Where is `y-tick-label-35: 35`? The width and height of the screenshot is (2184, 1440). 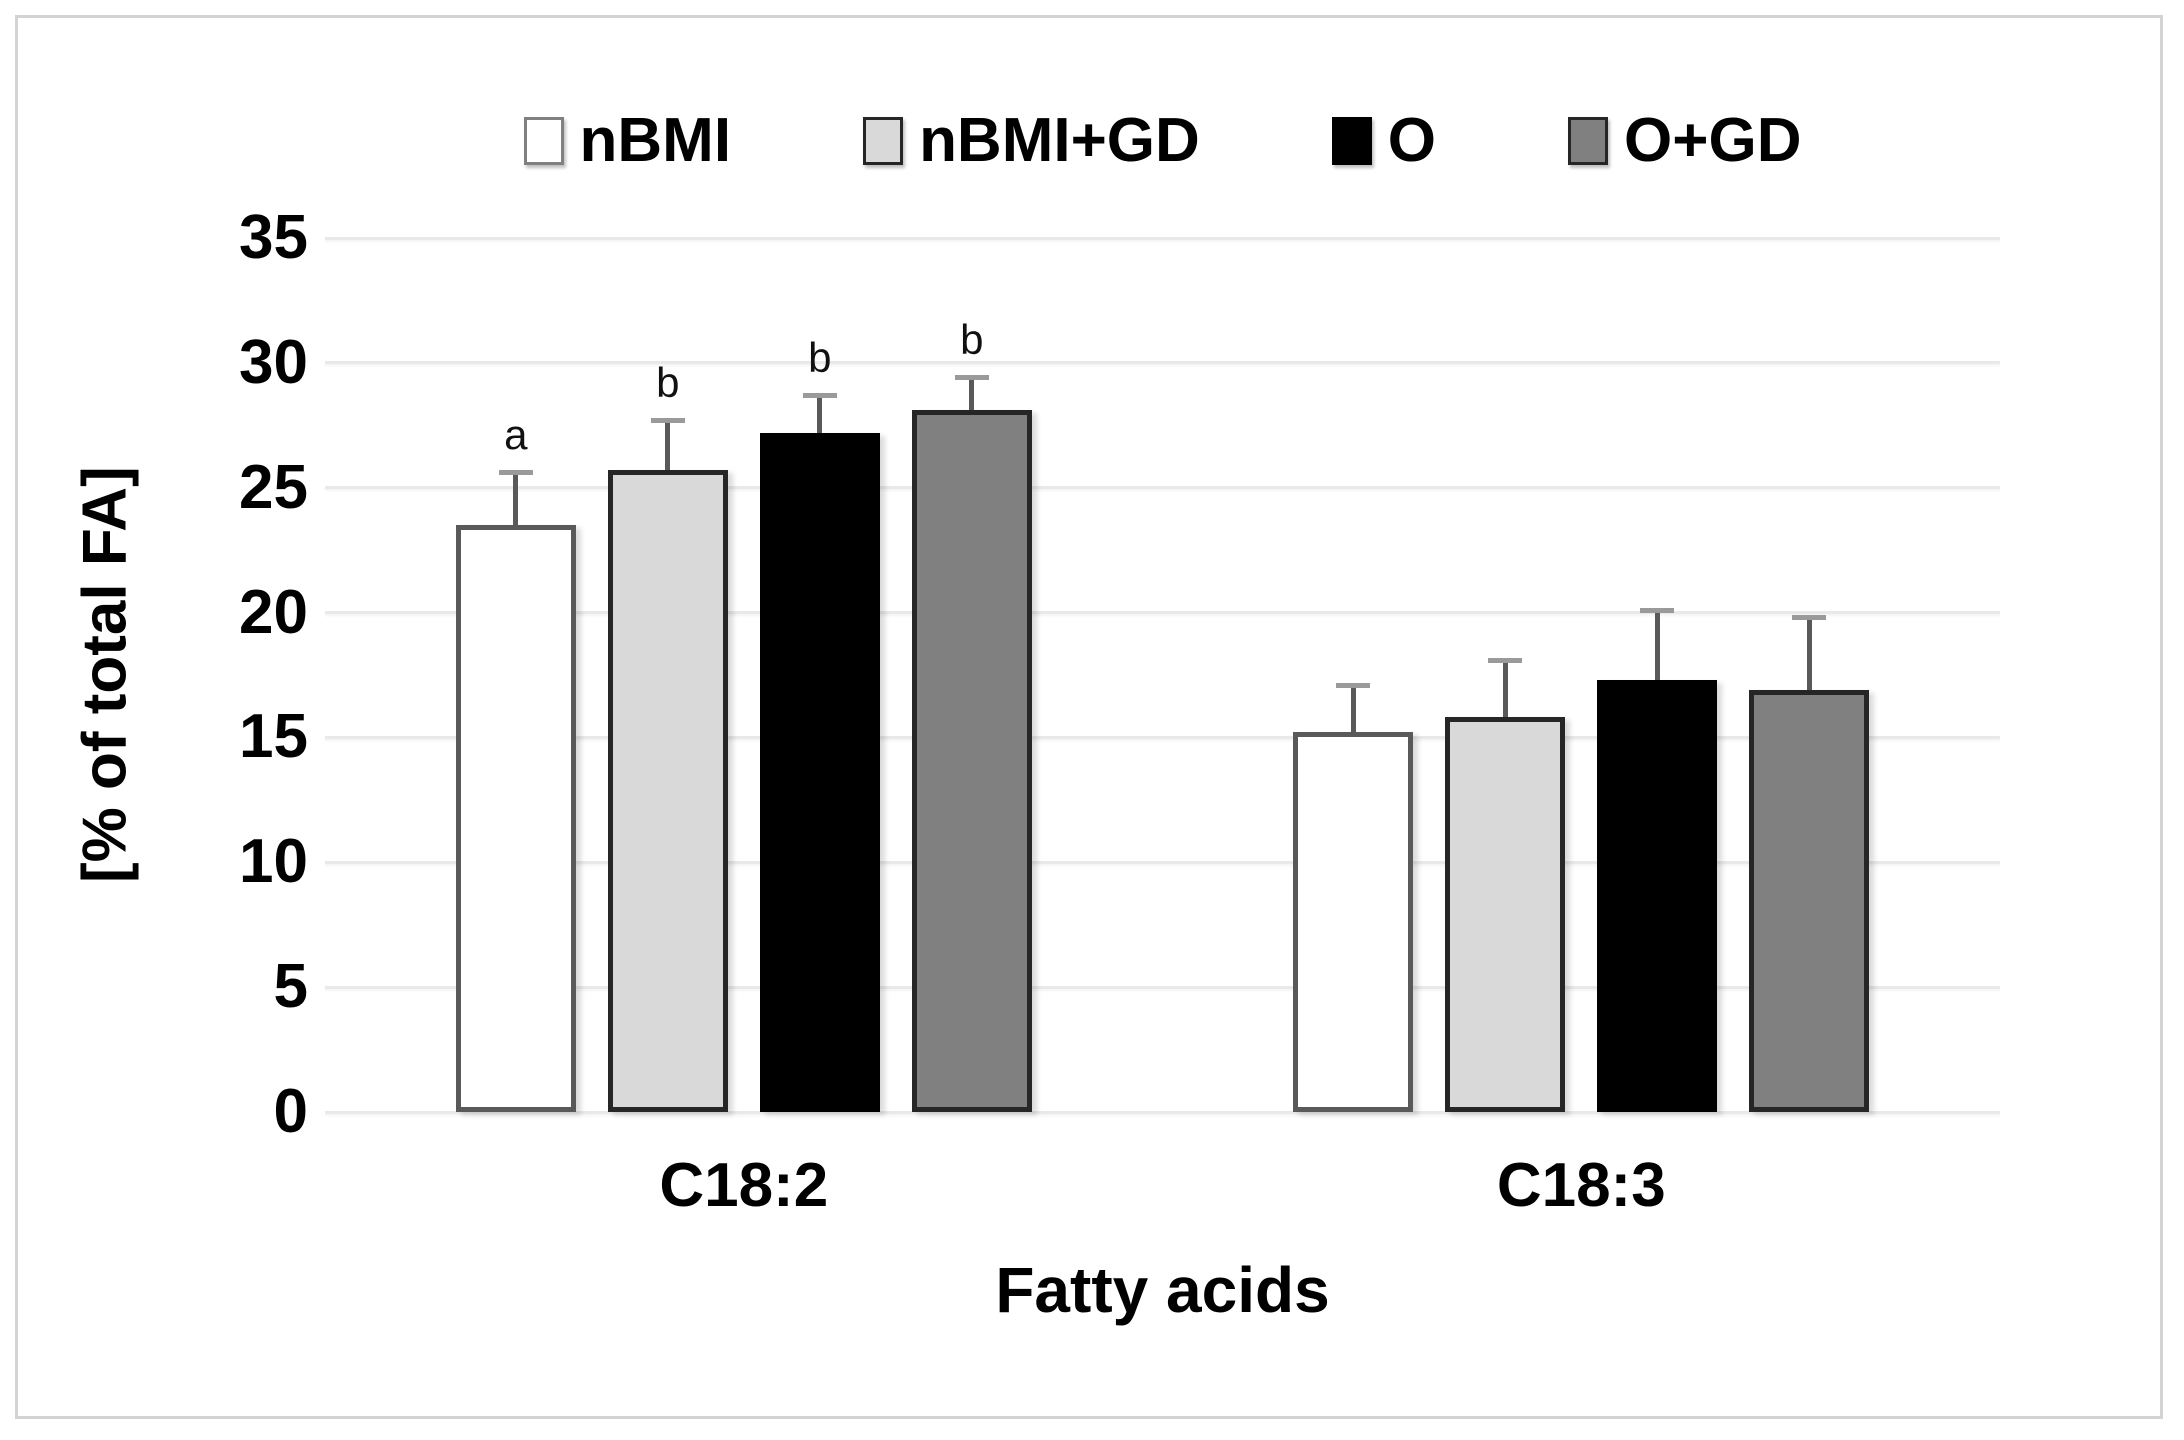 y-tick-label-35: 35 is located at coordinates (273, 237).